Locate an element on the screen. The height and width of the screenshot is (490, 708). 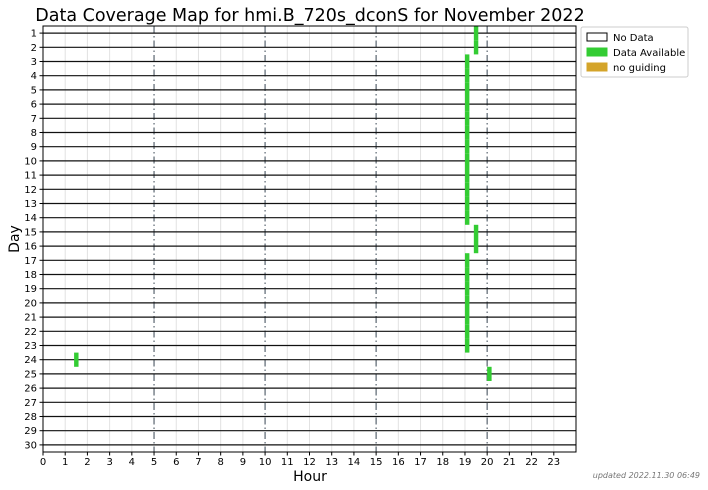
y-tick-label: 23 is located at coordinates (30, 346).